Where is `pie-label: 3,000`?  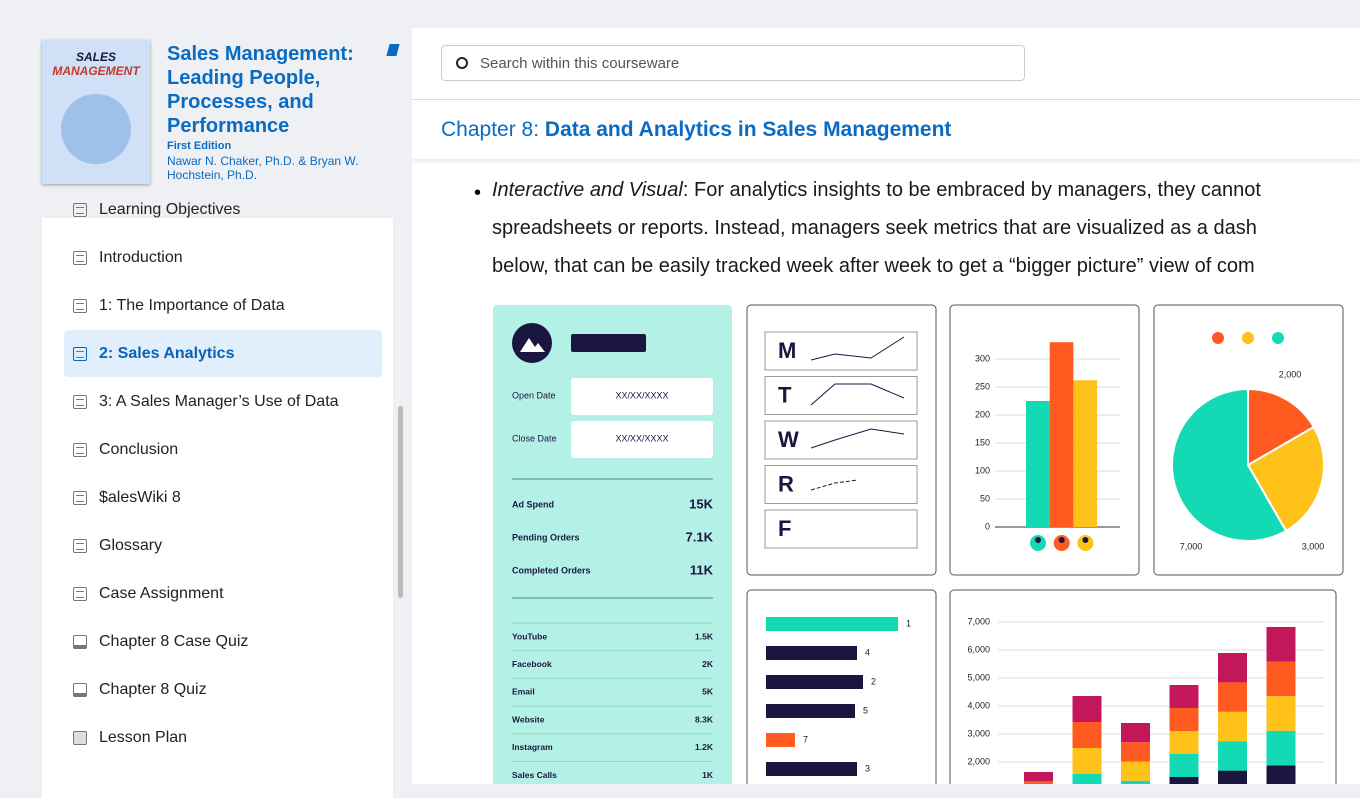
pie-label: 3,000 is located at coordinates (1313, 546).